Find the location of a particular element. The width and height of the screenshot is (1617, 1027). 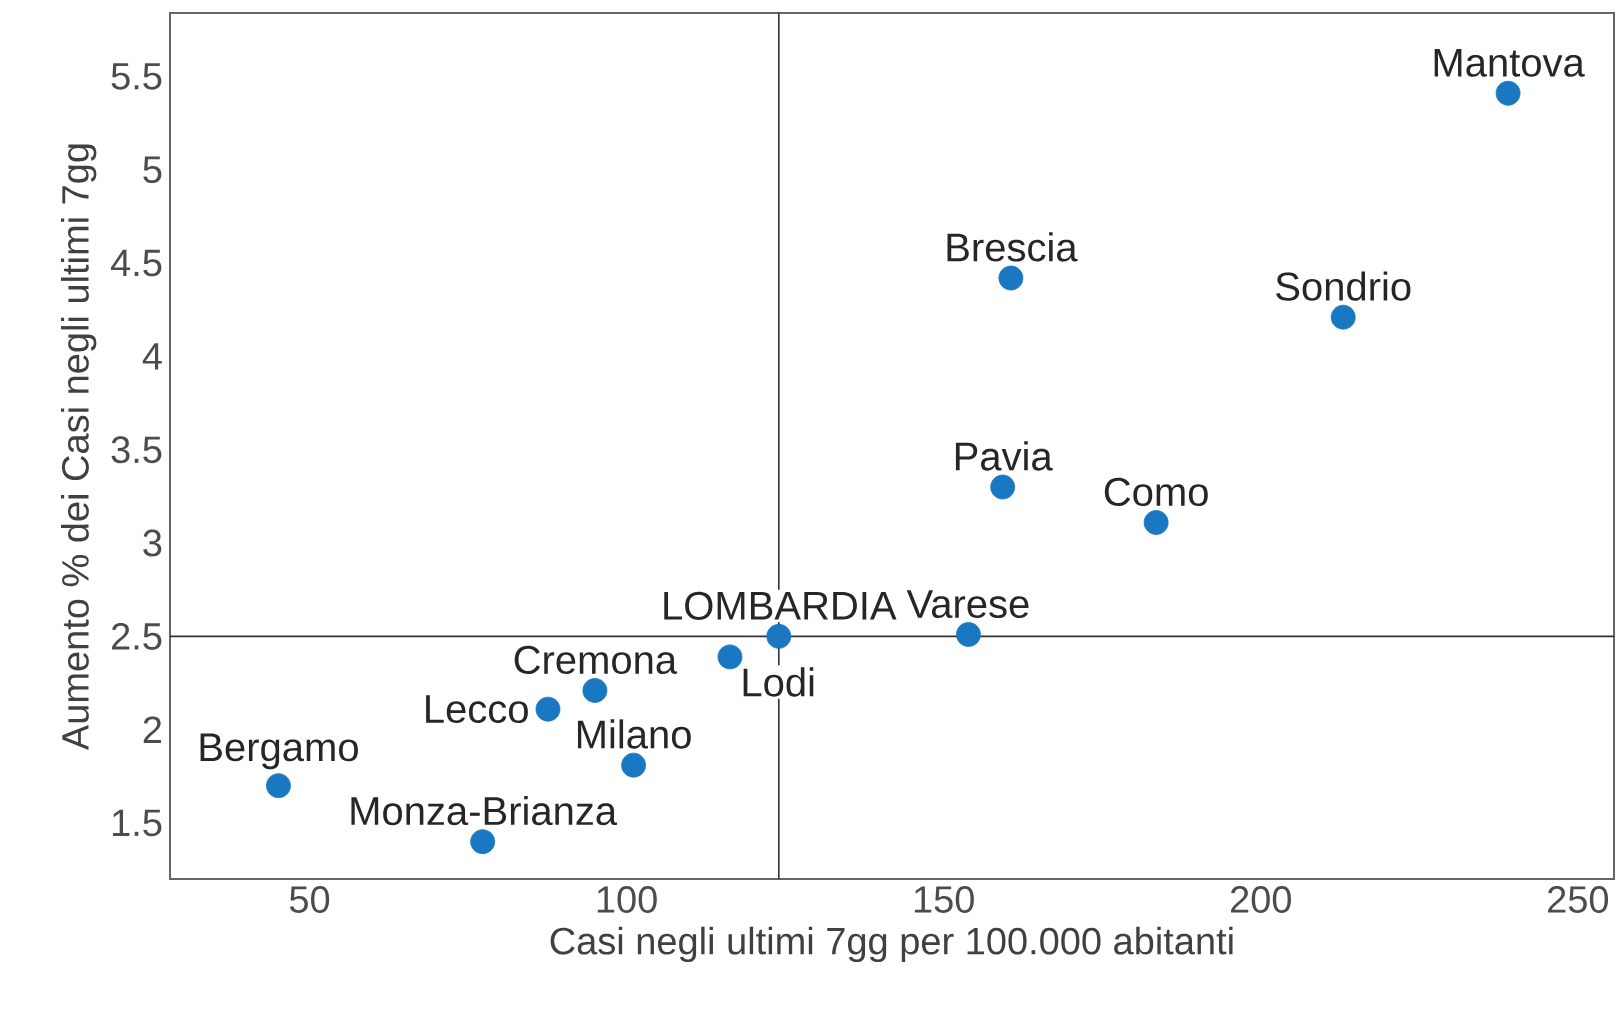

y-tick-label: 4.5 is located at coordinates (136, 263).